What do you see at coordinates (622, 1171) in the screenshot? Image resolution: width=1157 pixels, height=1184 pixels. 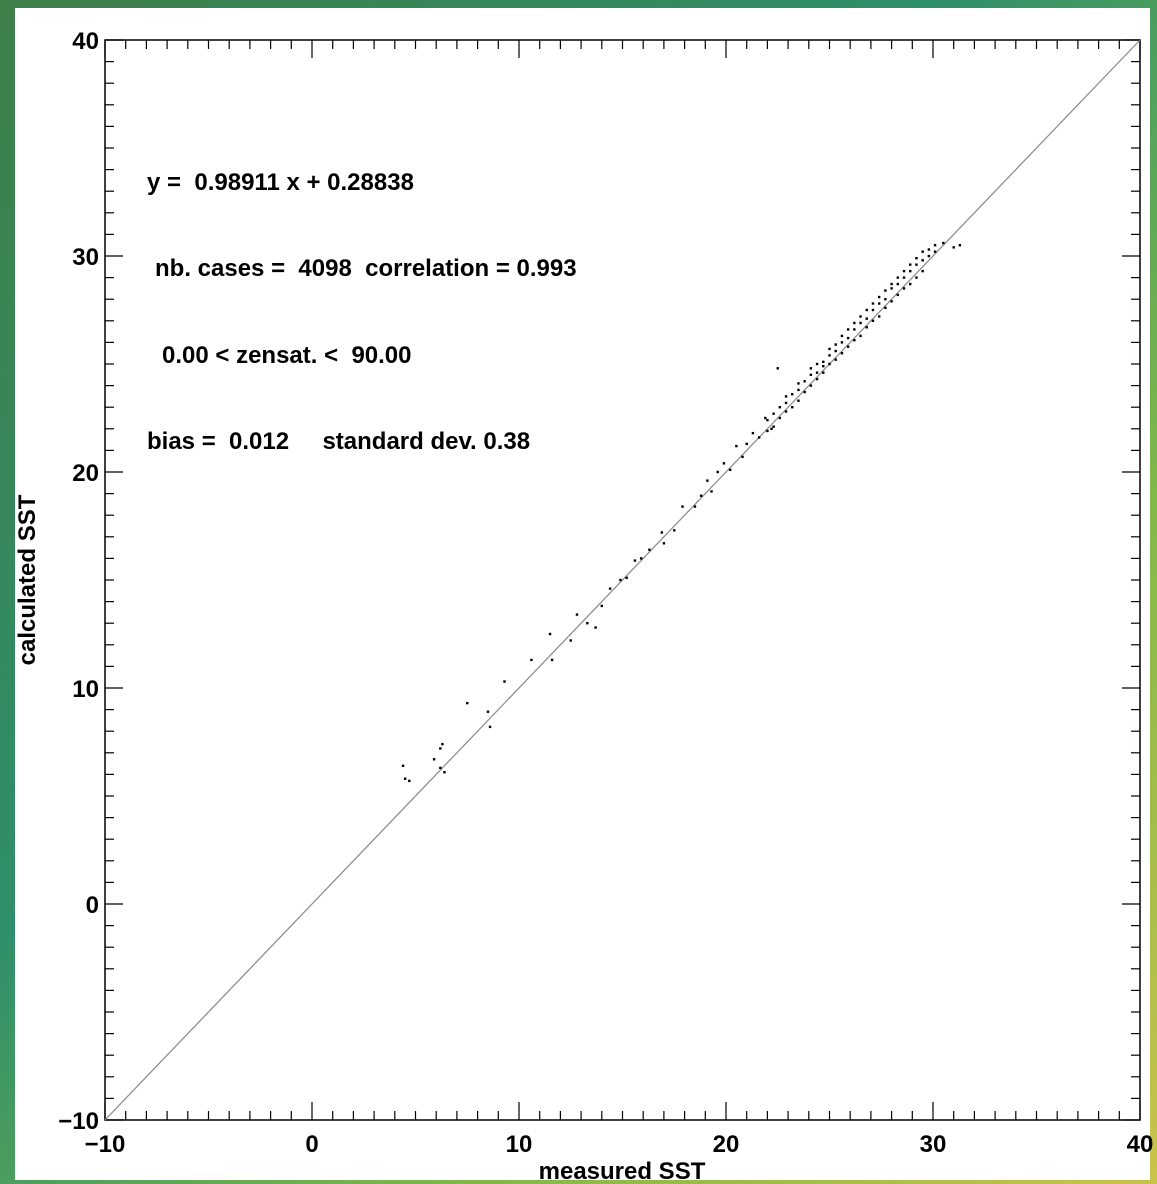 I see `x-axis-label: measured SST` at bounding box center [622, 1171].